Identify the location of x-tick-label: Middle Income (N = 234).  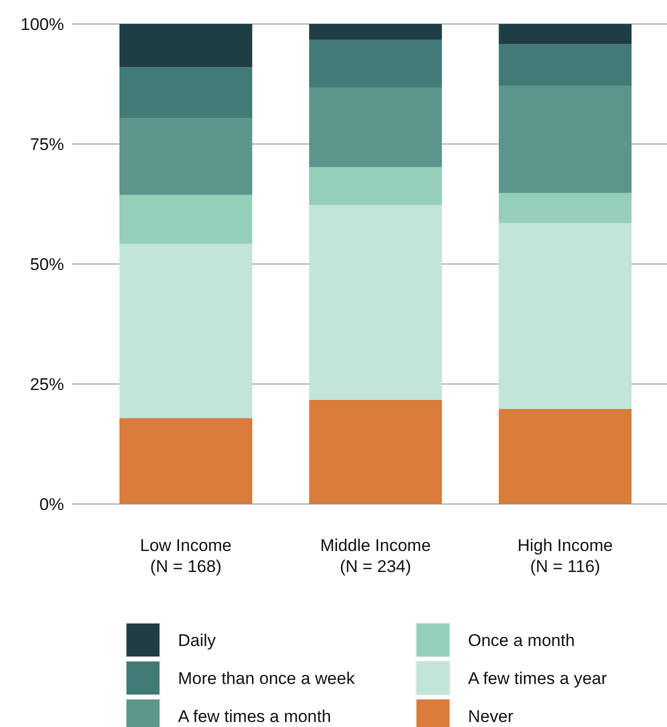
(375, 556).